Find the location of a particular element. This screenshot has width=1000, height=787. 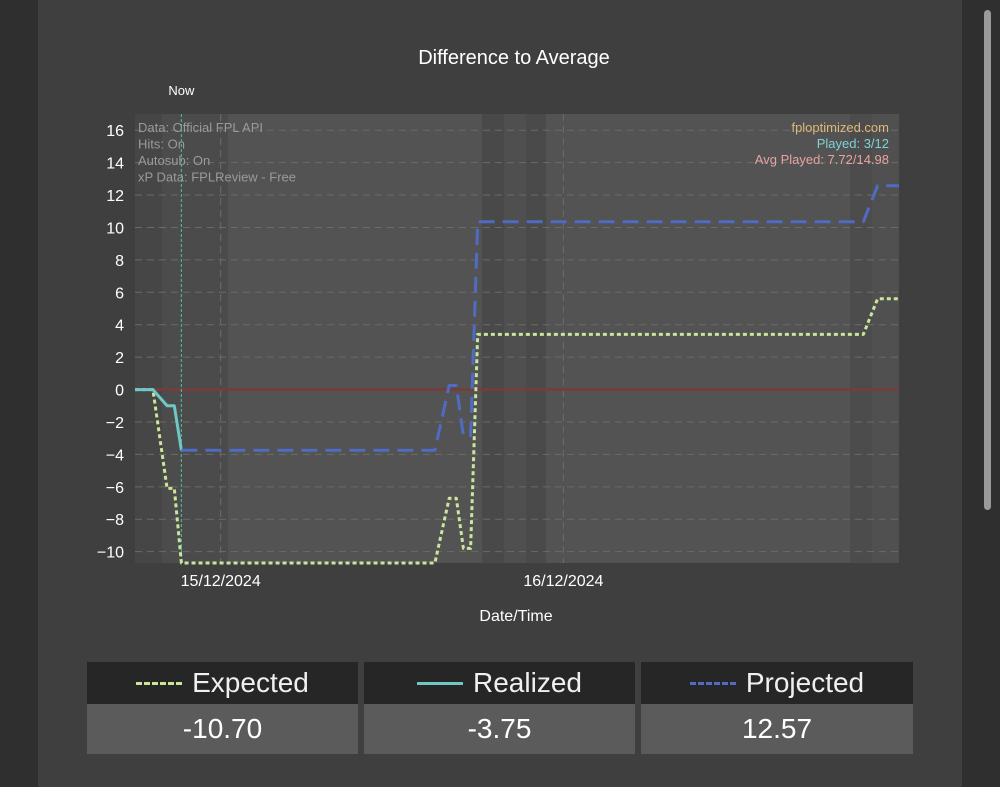

legend-label: Projected is located at coordinates (805, 682).